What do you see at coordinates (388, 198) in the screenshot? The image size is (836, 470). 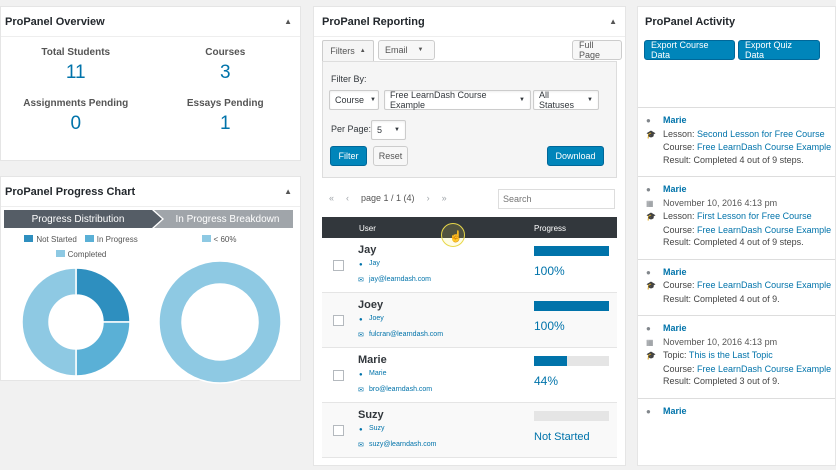 I see `pagination: « ‹ page 1 / 1 (4) › »` at bounding box center [388, 198].